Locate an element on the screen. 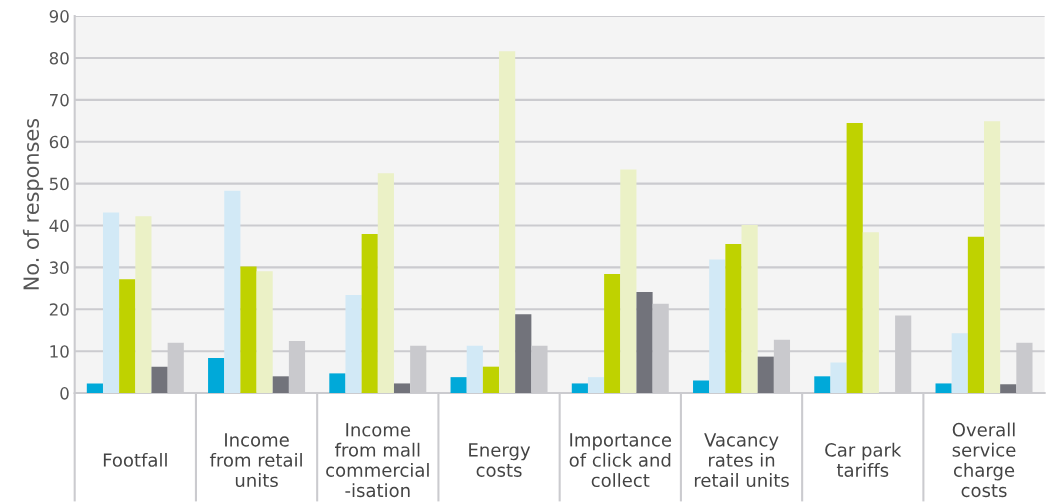  x-tick-label: Income from mall commercial -isation is located at coordinates (377, 460).